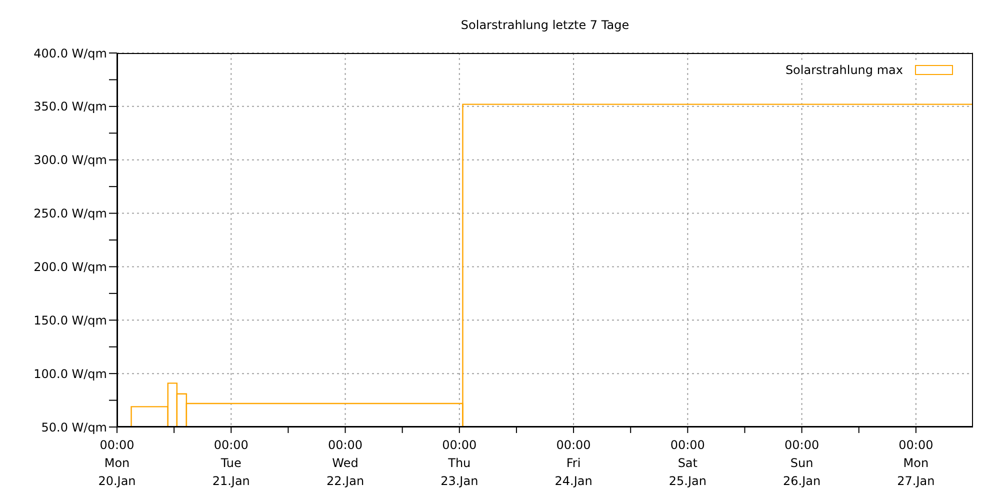 This screenshot has height=500, width=1000. What do you see at coordinates (687, 463) in the screenshot?
I see `x-tick-label: 00:00 Sat 25.Jan` at bounding box center [687, 463].